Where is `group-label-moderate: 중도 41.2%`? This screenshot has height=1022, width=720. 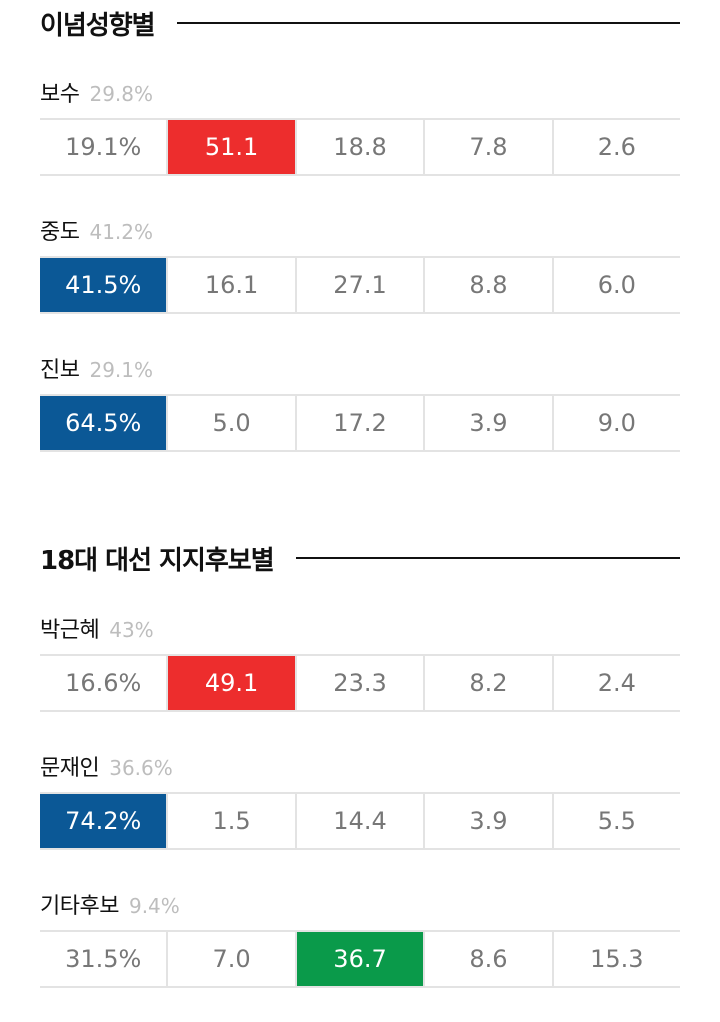 group-label-moderate: 중도 41.2% is located at coordinates (97, 229).